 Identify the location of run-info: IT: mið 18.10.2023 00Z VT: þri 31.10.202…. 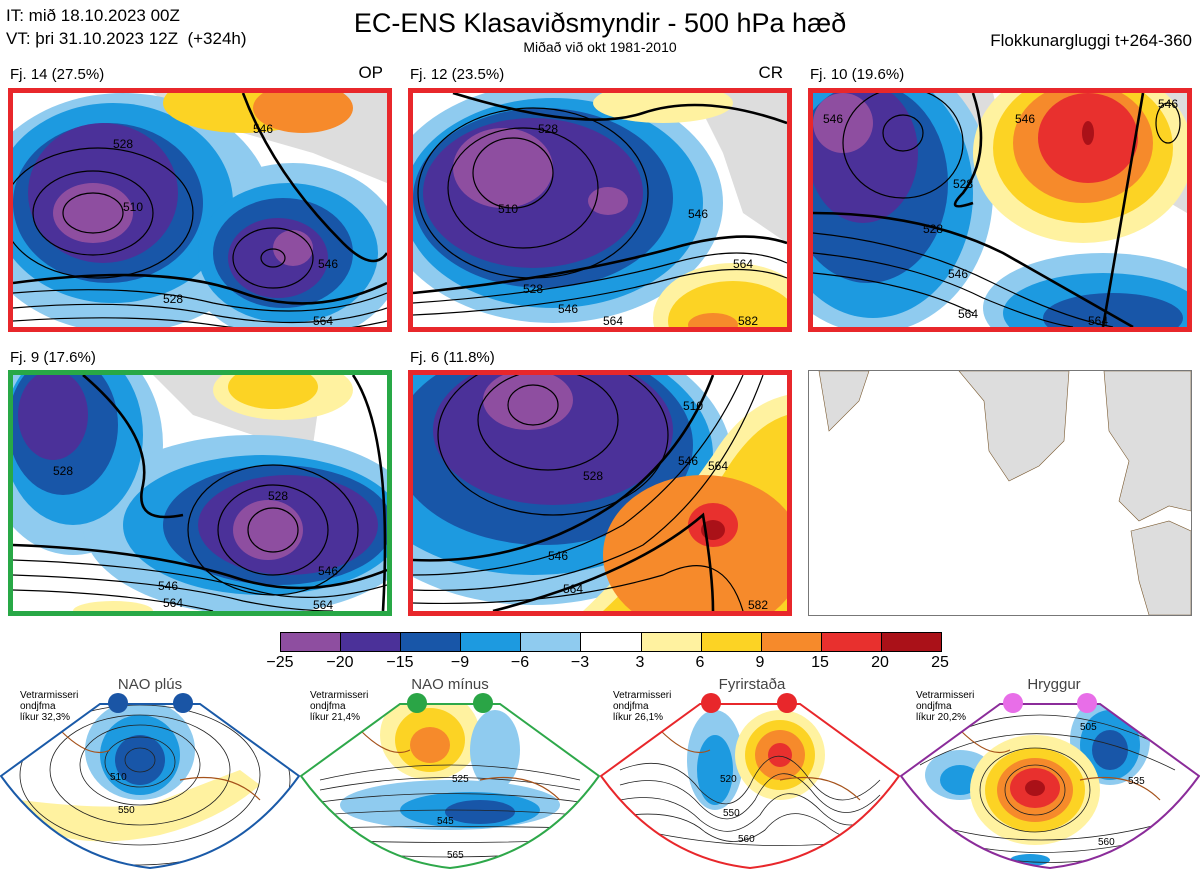
(126, 27).